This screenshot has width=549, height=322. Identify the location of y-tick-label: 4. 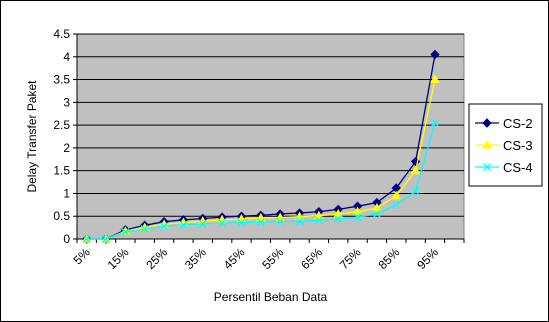
(66, 57).